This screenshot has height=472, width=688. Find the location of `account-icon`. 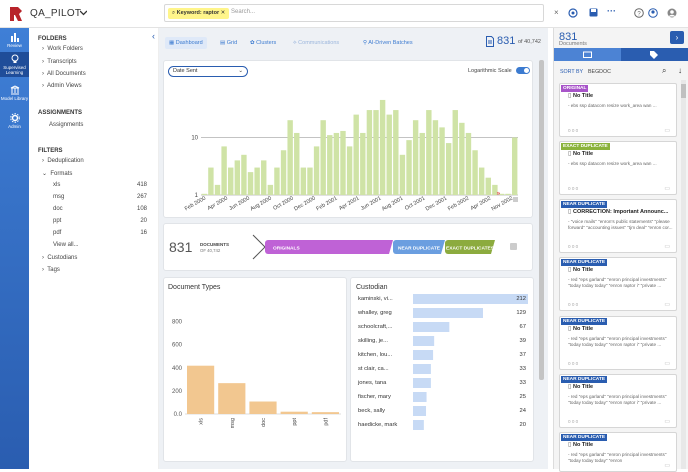

account-icon is located at coordinates (672, 13).